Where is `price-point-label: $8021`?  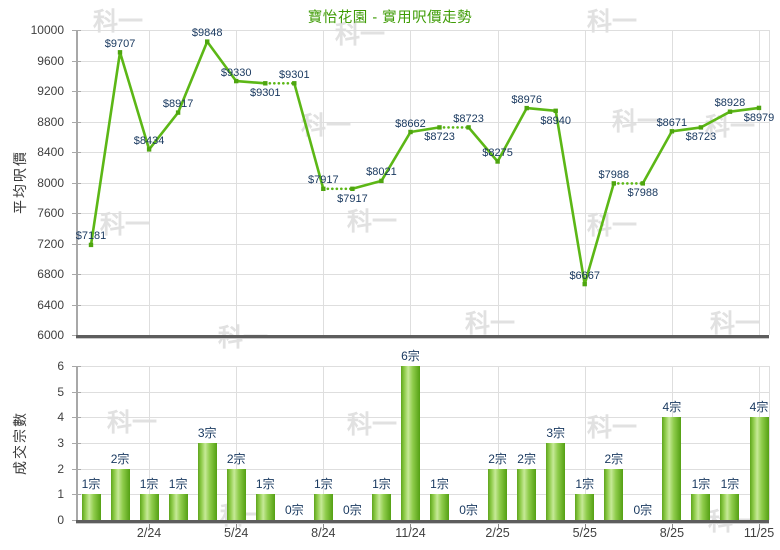
price-point-label: $8021 is located at coordinates (381, 172).